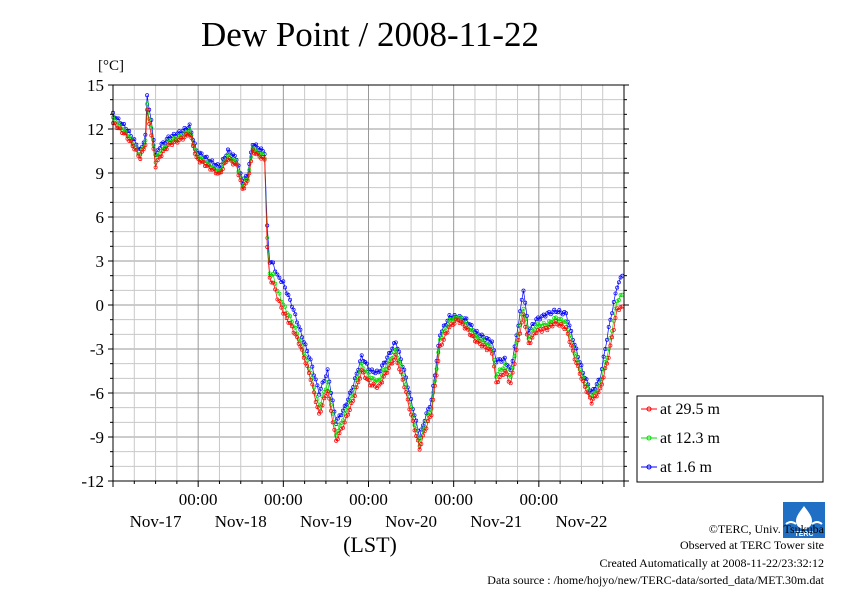  Describe the element at coordinates (95, 129) in the screenshot. I see `y-tick-label: 12` at that location.